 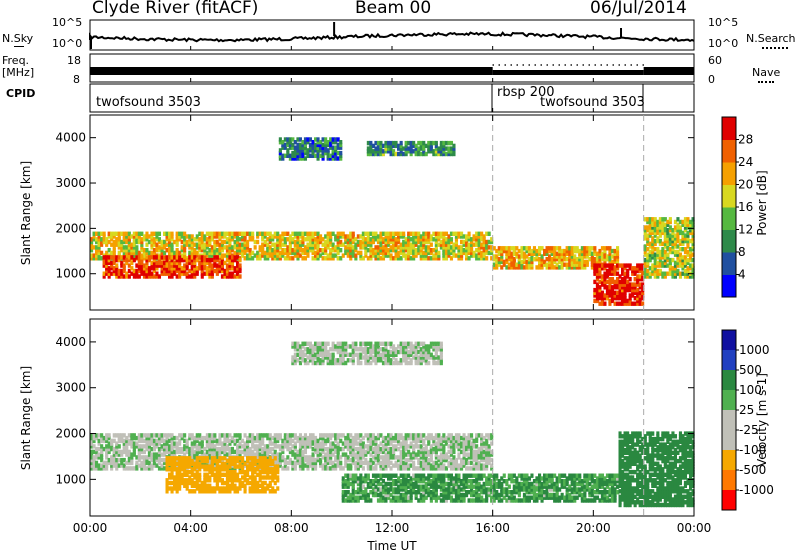 I want to click on nave-tick-low: 0, so click(x=711, y=79).